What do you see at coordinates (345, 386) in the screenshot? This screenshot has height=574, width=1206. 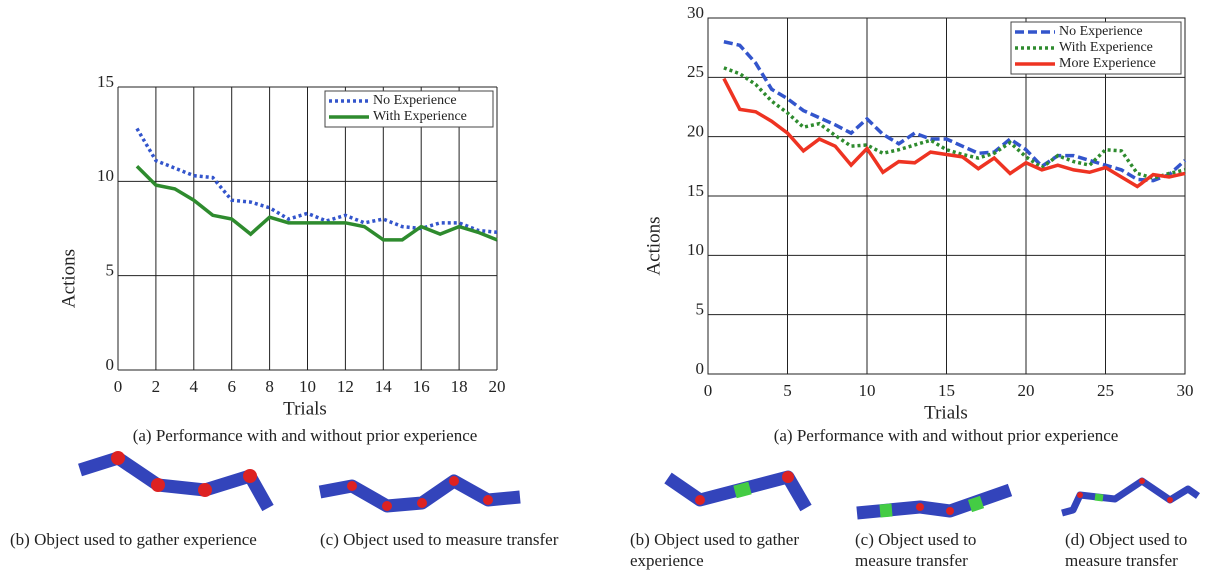 I see `x-tick-label: 12` at bounding box center [345, 386].